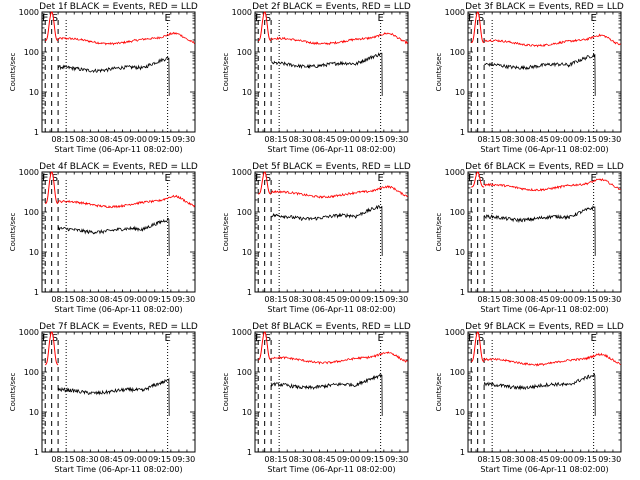 The width and height of the screenshot is (640, 480). Describe the element at coordinates (544, 327) in the screenshot. I see `panel-title: Det 9f BLACK = Events, RED = LLD` at that location.